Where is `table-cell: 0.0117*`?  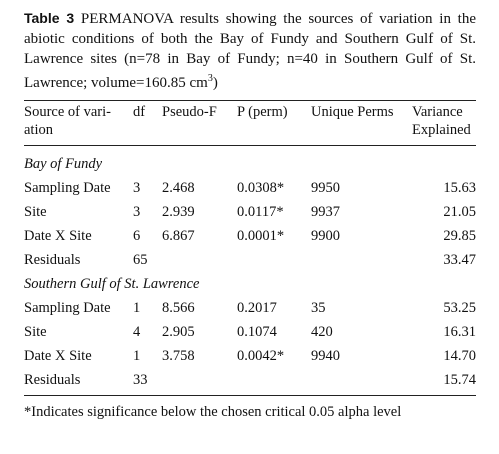
table-cell: 0.0117* is located at coordinates (260, 212).